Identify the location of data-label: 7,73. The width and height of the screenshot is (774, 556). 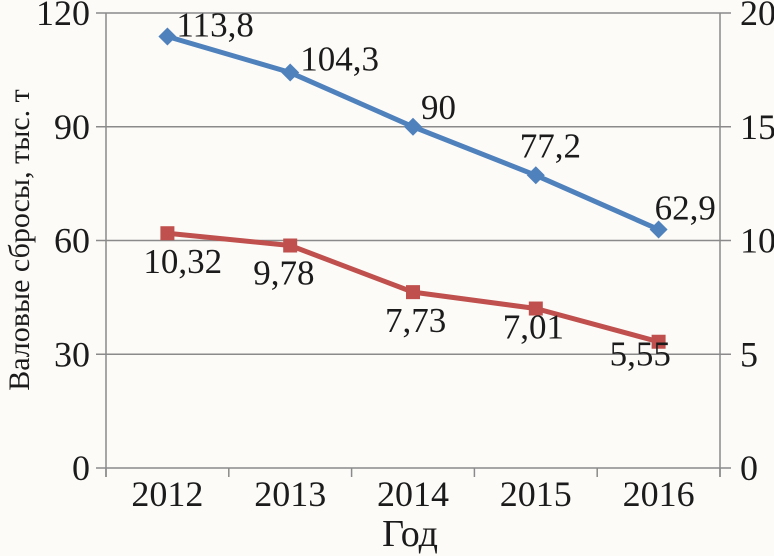
(415, 320).